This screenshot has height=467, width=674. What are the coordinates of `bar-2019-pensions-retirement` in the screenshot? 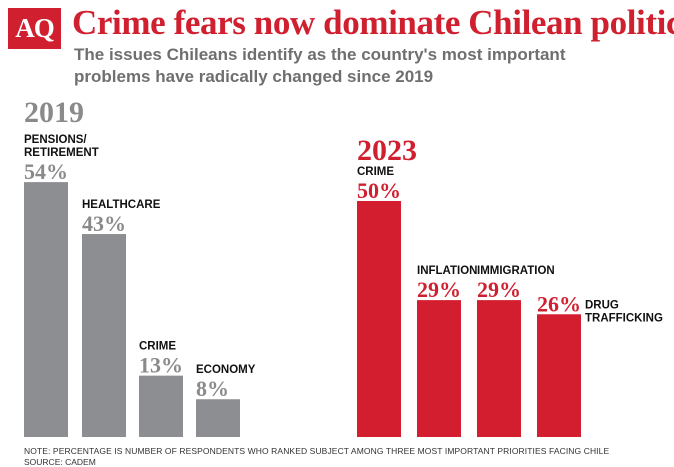 It's located at (46, 309).